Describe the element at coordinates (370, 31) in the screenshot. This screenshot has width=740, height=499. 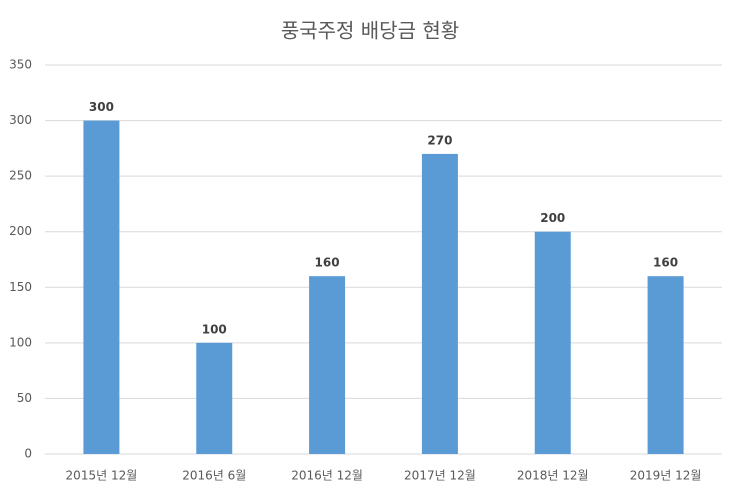
I see `chart-title: 풍국주정 배당금 현황` at that location.